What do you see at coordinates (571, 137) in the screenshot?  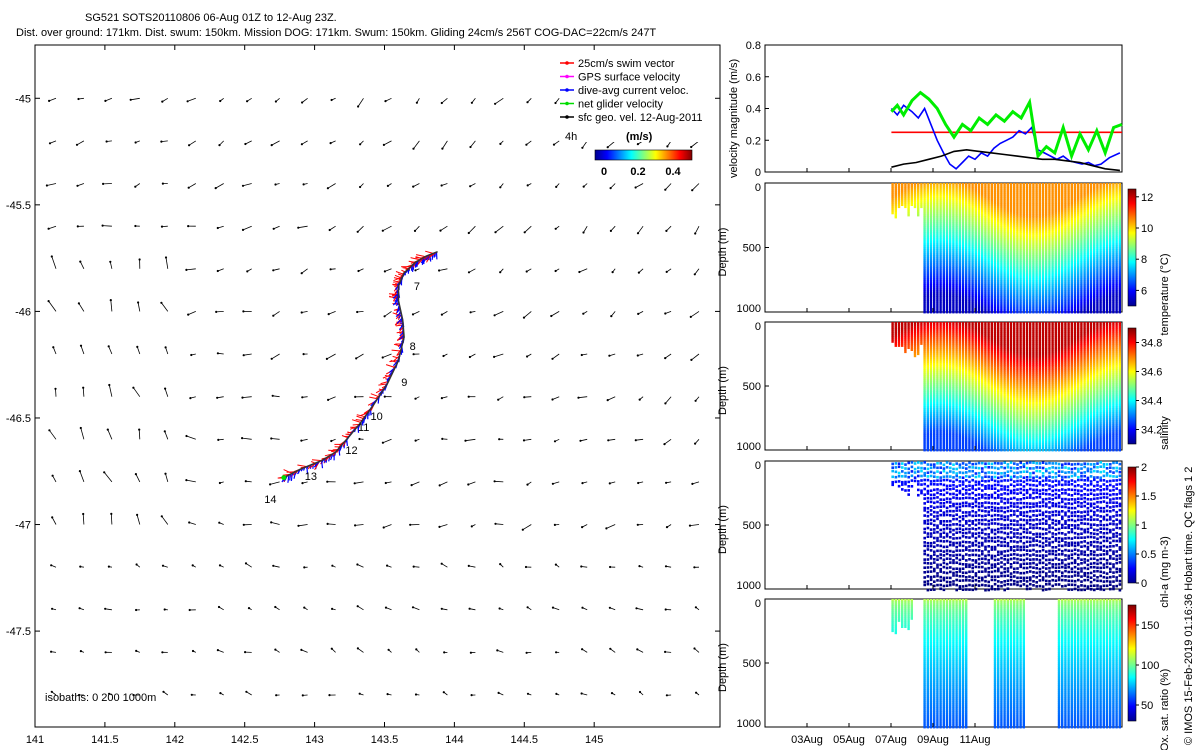 I see `legend-extra: 4h` at bounding box center [571, 137].